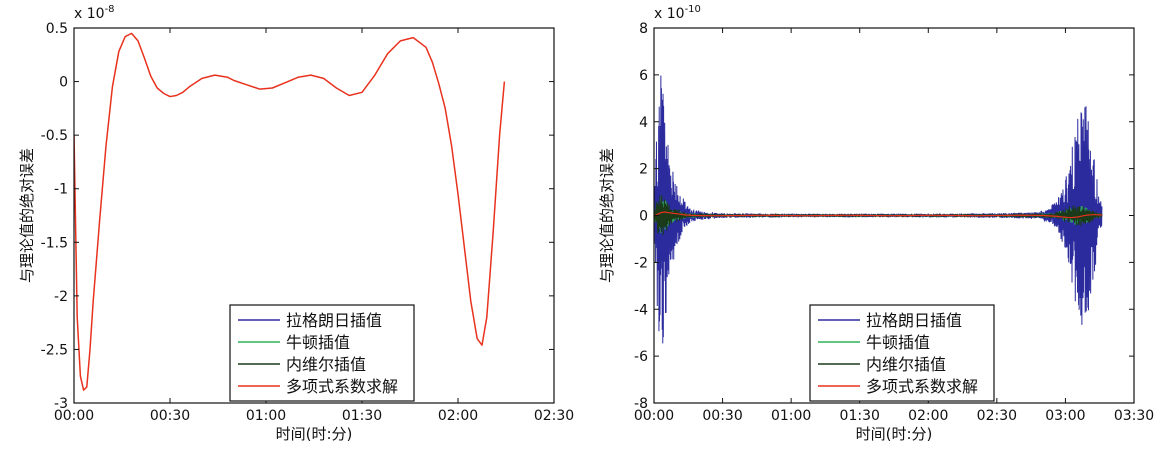 This screenshot has width=1160, height=451. Describe the element at coordinates (61, 190) in the screenshot. I see `y-tick-label: -1` at that location.